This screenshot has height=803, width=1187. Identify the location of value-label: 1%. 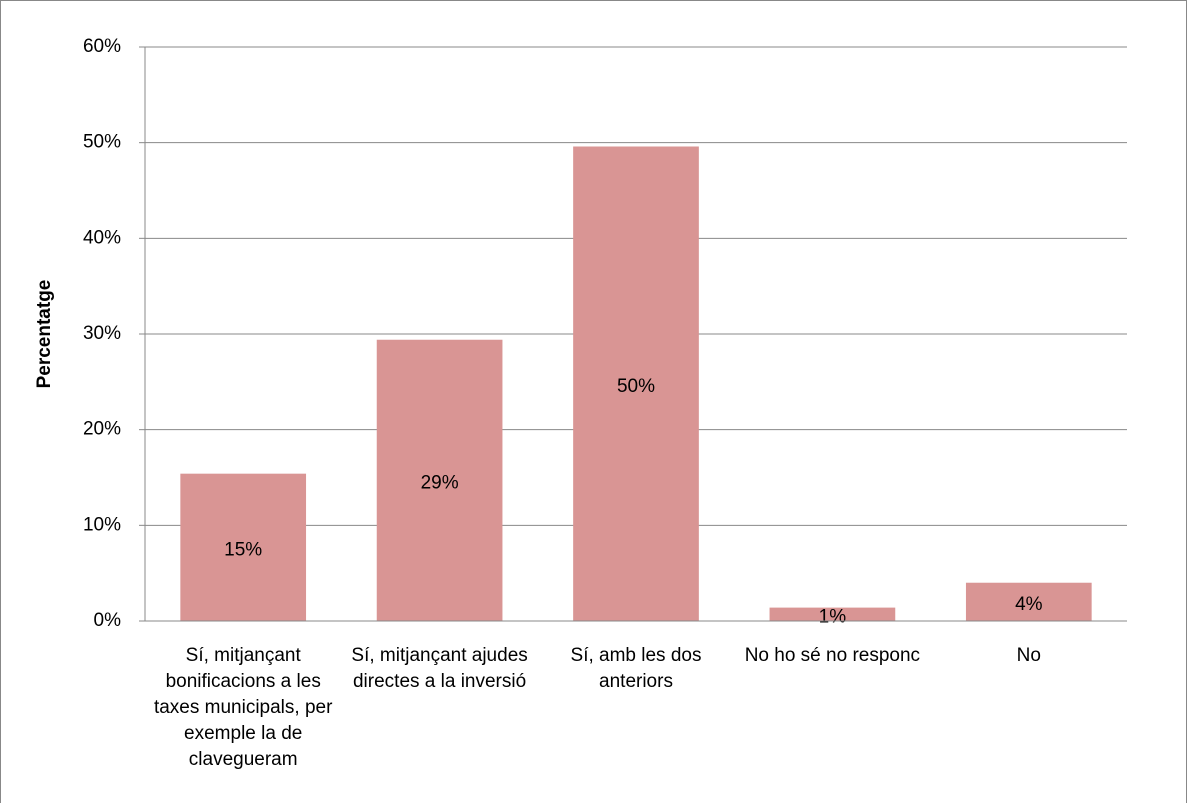
(833, 616).